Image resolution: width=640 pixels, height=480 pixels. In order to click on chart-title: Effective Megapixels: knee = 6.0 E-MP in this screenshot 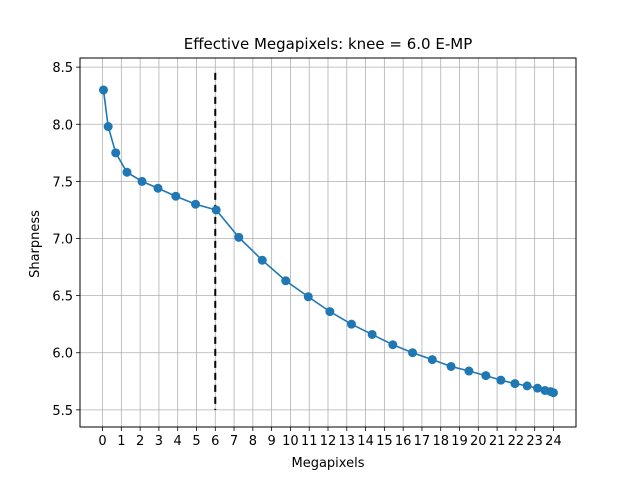, I will do `click(328, 44)`.